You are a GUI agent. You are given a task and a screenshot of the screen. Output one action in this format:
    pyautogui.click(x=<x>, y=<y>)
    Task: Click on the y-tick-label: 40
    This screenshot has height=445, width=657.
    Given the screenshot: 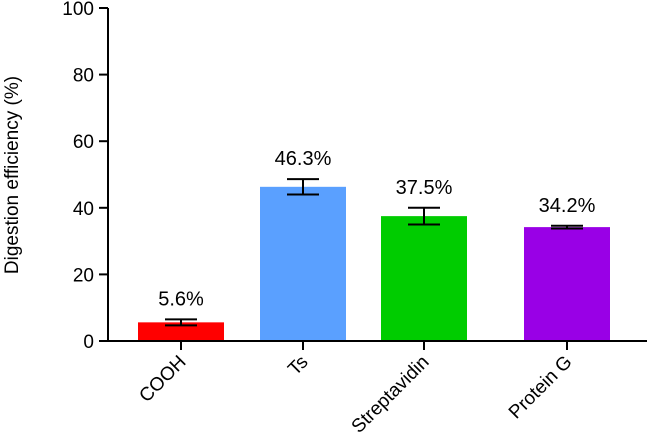 What is the action you would take?
    pyautogui.click(x=83, y=209)
    